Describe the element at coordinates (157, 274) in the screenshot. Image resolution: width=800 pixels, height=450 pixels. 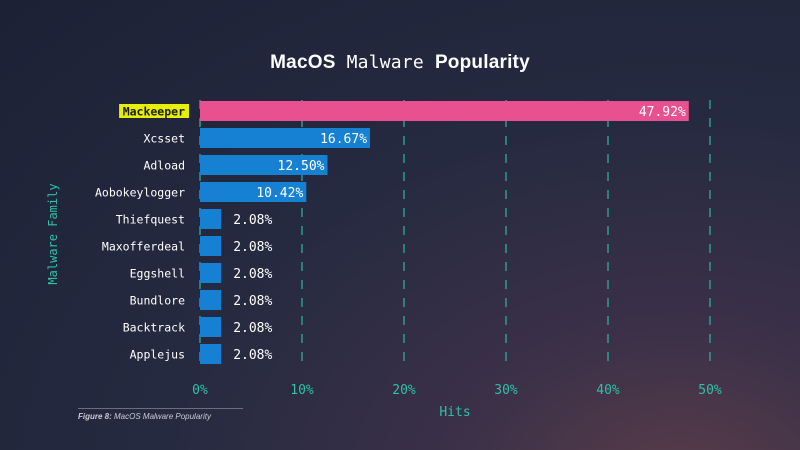
I see `category-label: Eggshell` at that location.